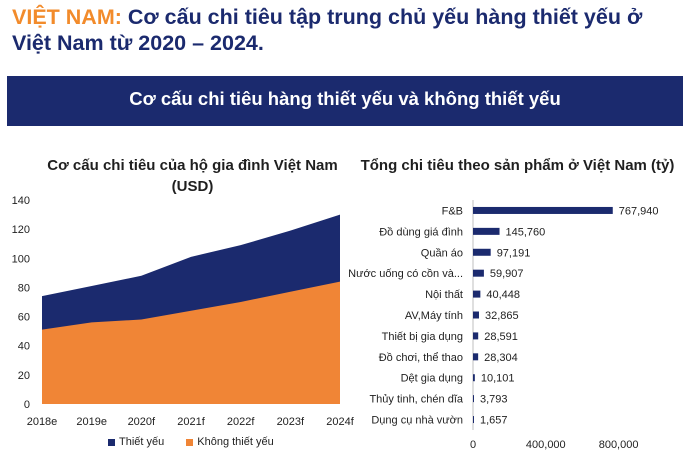 The width and height of the screenshot is (690, 457). I want to click on area-x-tick-label: 2020f, so click(142, 422).